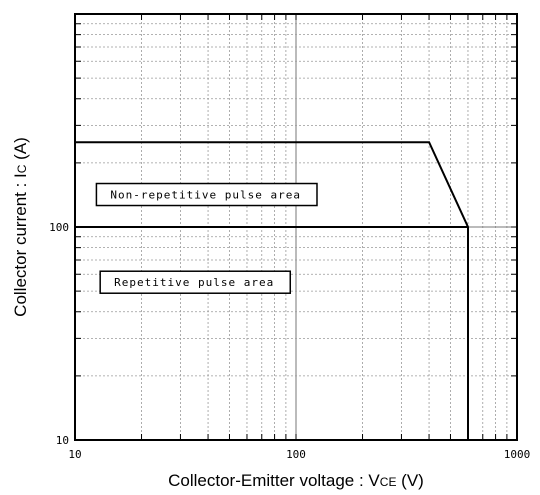 This screenshot has width=540, height=495. What do you see at coordinates (59, 227) in the screenshot?
I see `y-tick-label: 100` at bounding box center [59, 227].